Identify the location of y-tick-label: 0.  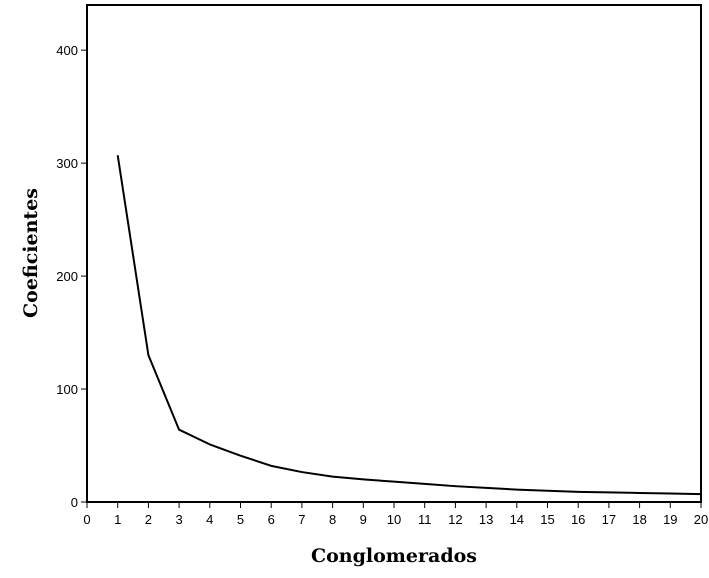
(74, 502).